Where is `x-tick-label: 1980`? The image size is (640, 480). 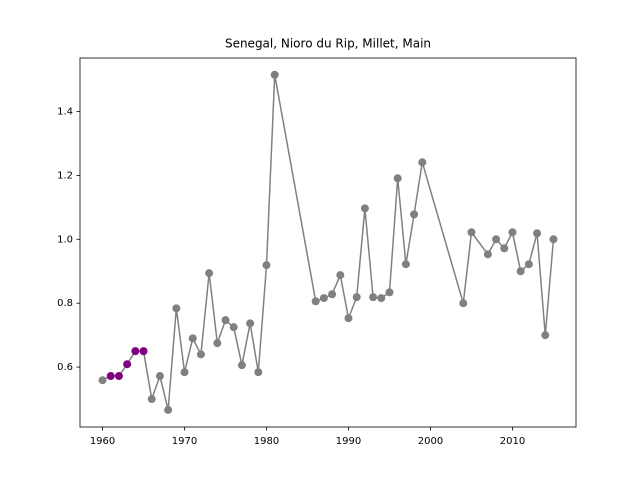 x-tick-label: 1980 is located at coordinates (266, 441).